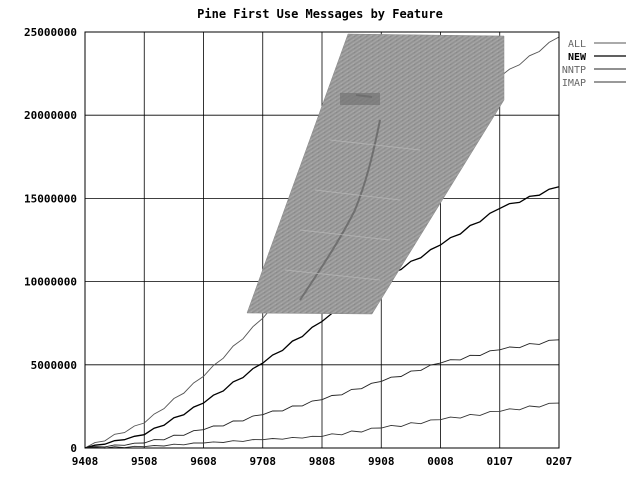  Describe the element at coordinates (574, 83) in the screenshot. I see `legend-label: IMAP` at that location.